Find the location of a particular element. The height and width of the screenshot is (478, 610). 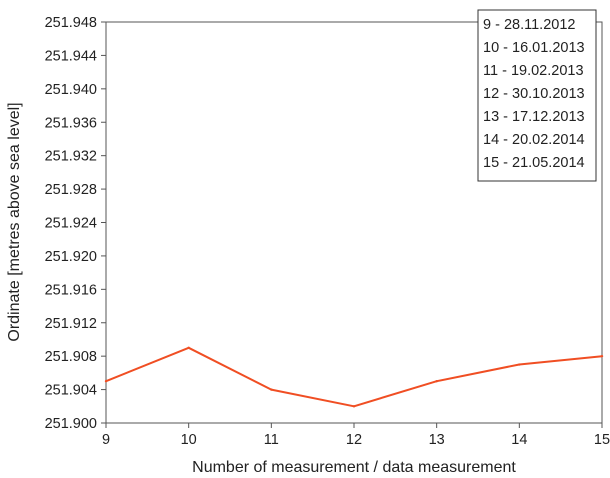

x-tick-label: 11 is located at coordinates (271, 440).